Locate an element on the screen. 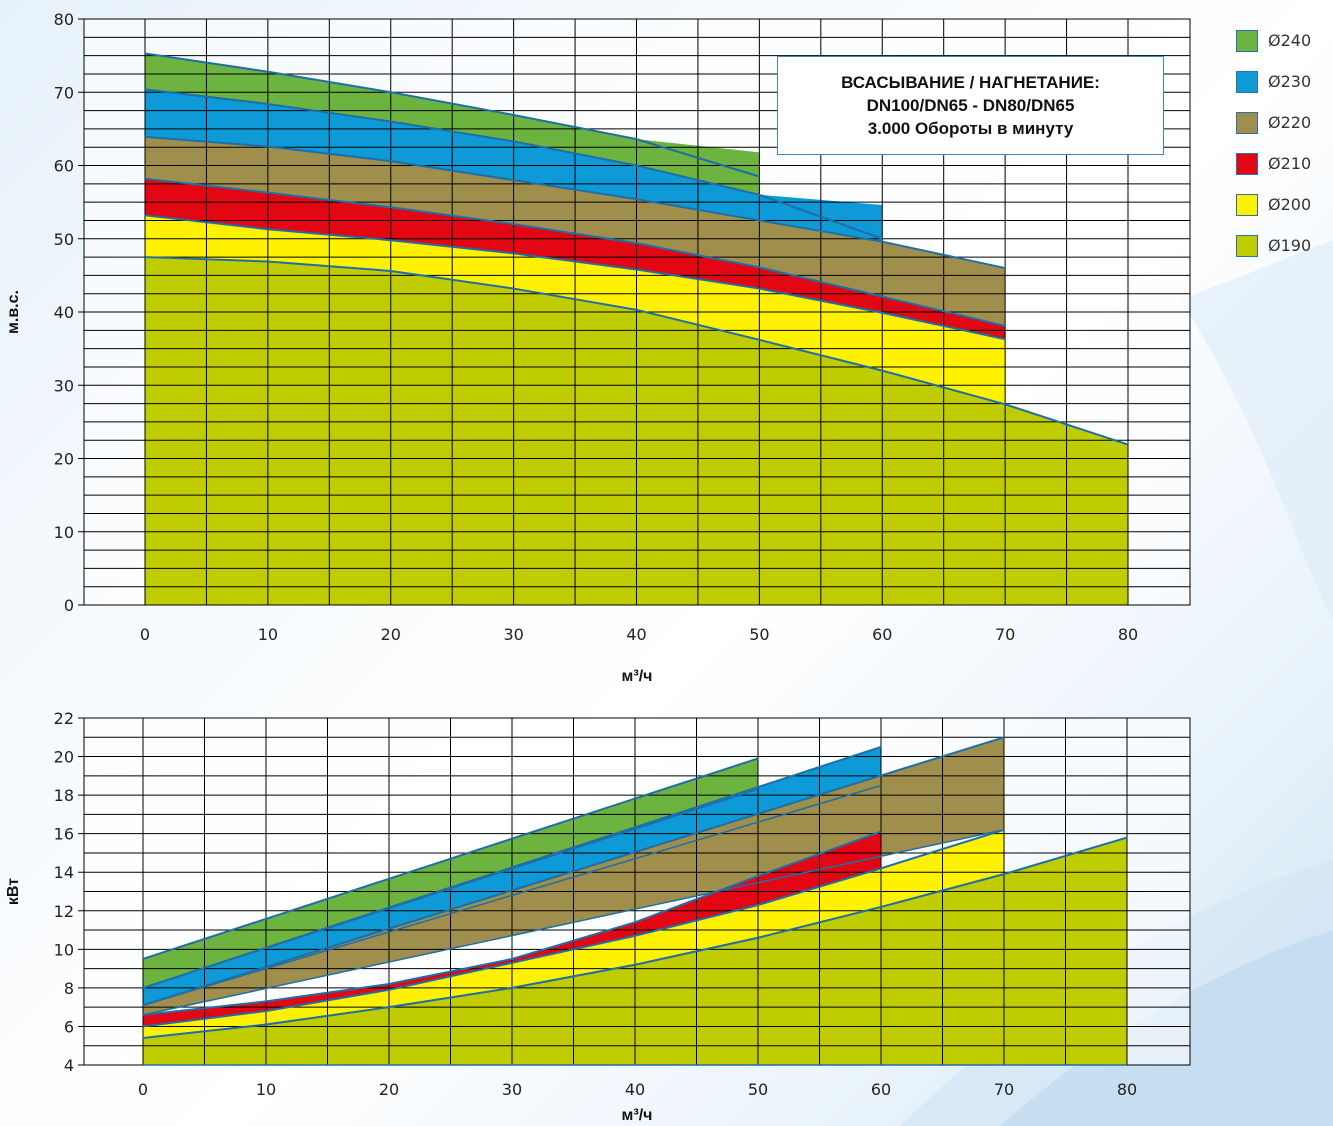 The image size is (1333, 1126). legend: Ø240 Ø230 Ø220 Ø210 Ø200 Ø190 is located at coordinates (1273, 143).